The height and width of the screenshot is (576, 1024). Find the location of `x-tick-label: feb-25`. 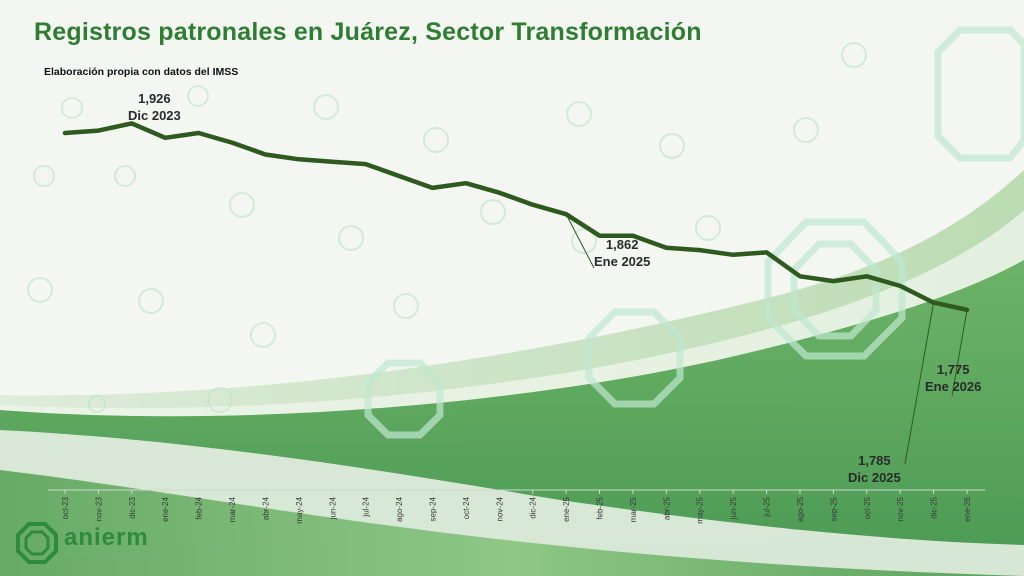

x-tick-label: feb-25 is located at coordinates (600, 507).